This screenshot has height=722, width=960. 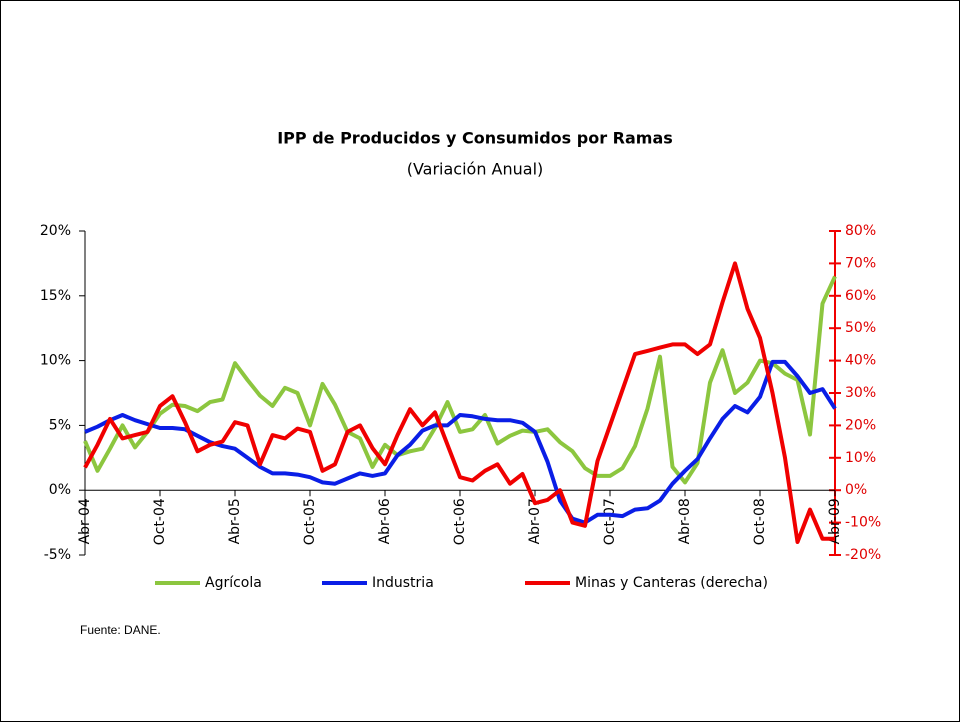 I want to click on legend-label: Agrícola, so click(x=233, y=583).